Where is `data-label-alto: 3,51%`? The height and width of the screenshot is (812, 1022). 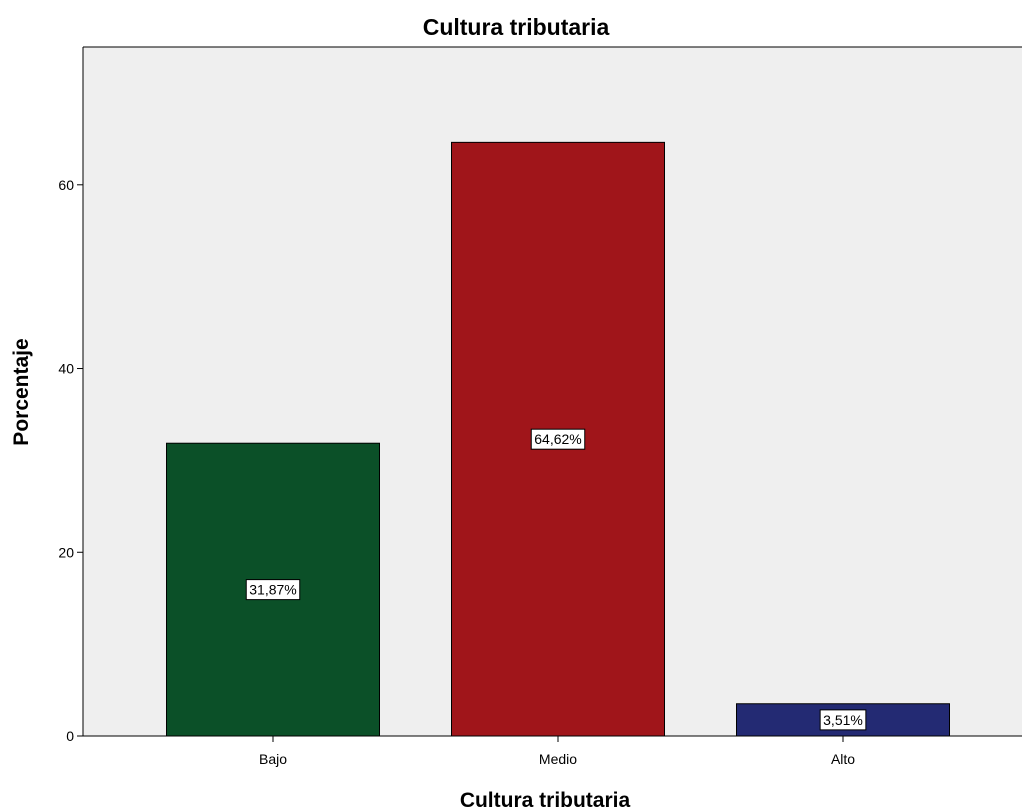
data-label-alto: 3,51% is located at coordinates (843, 720).